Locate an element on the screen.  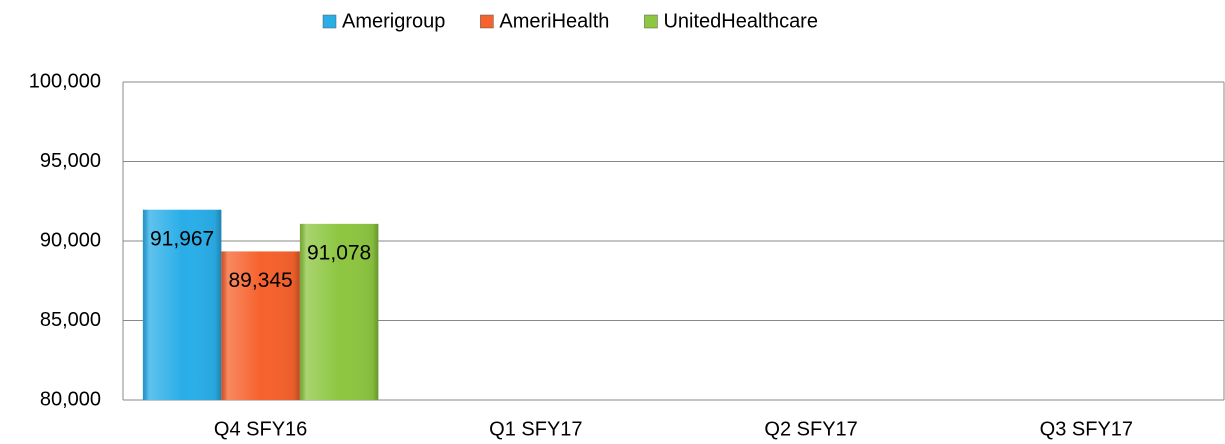
legend-label: Amerigroup is located at coordinates (393, 21).